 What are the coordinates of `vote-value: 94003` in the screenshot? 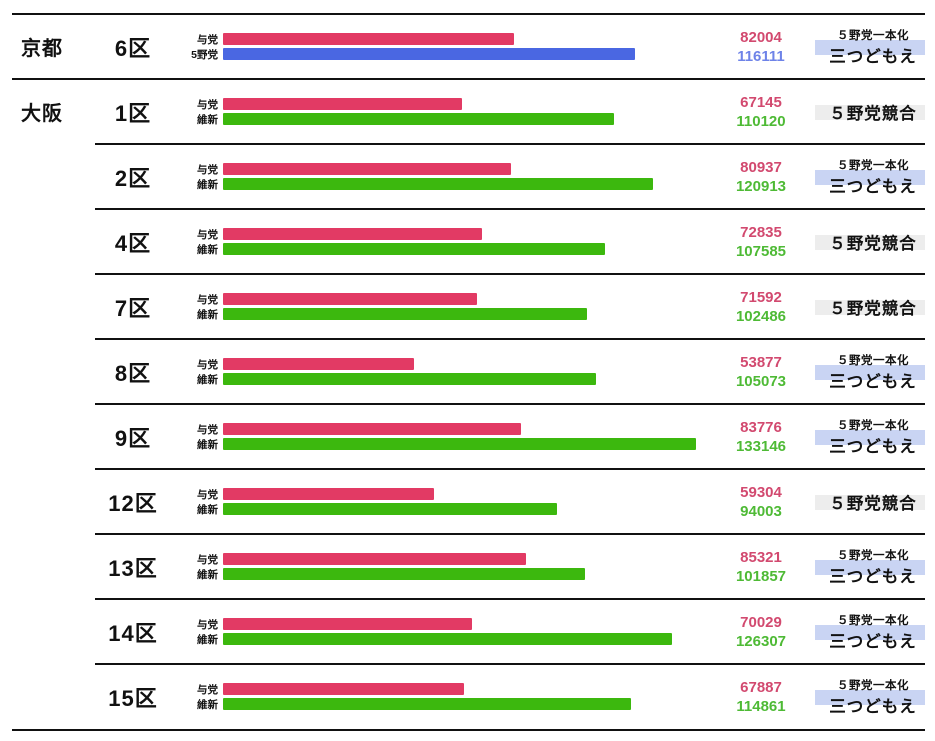 It's located at (761, 511).